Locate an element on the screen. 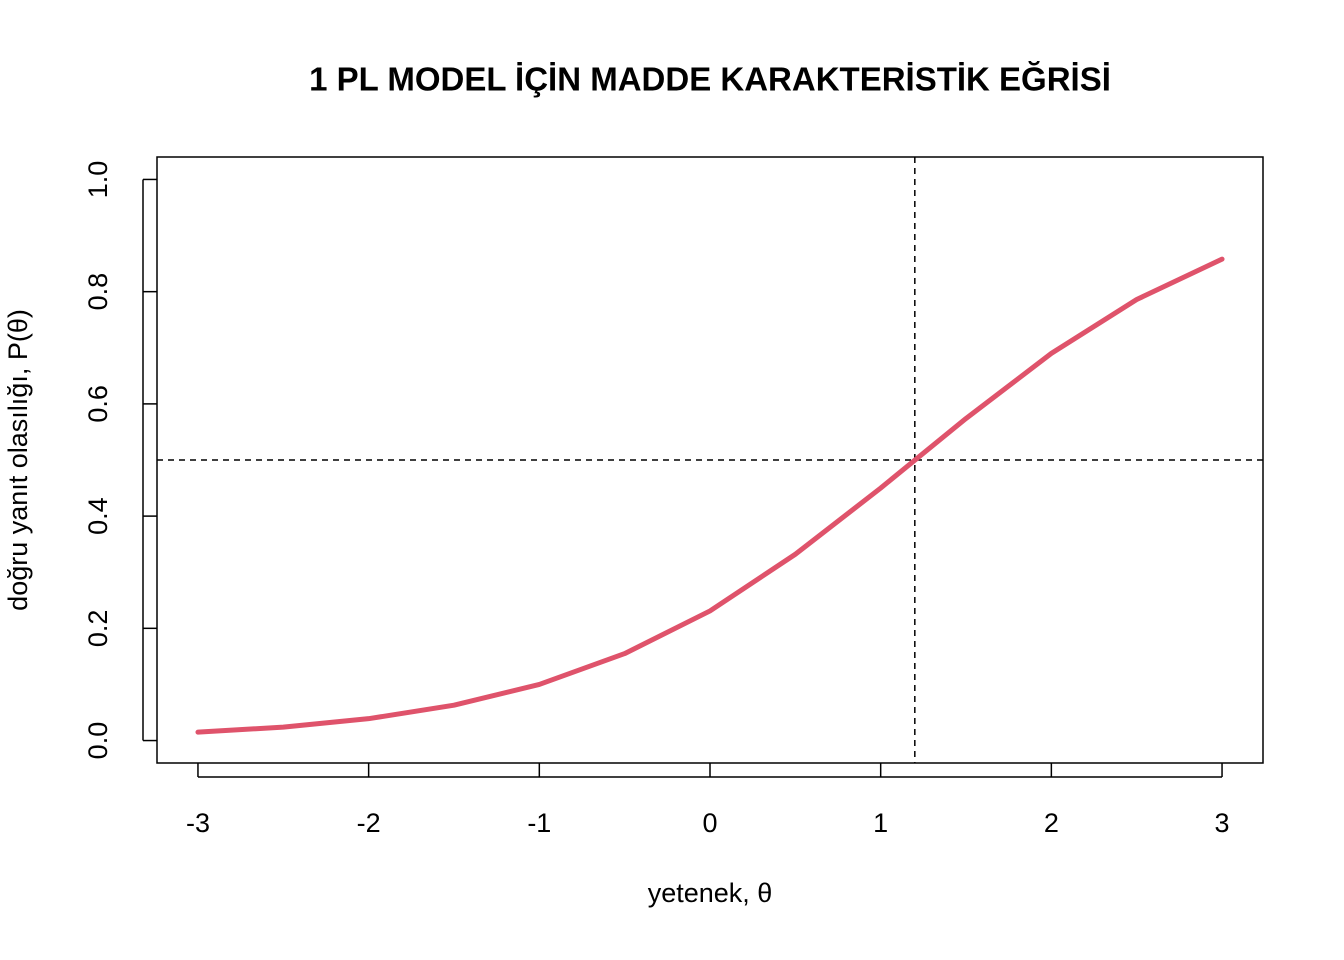  y-tick-label: 0.8 is located at coordinates (98, 292).